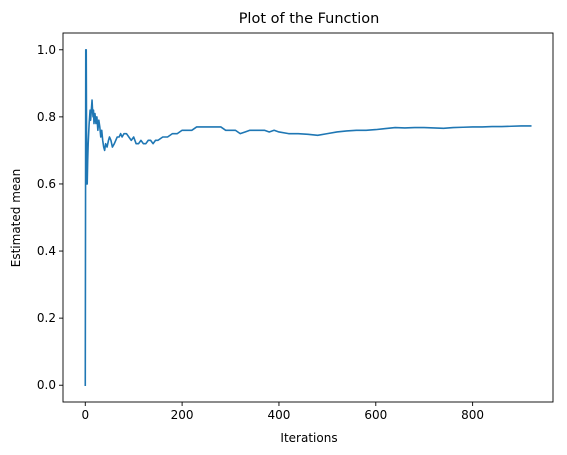 The width and height of the screenshot is (567, 455). Describe the element at coordinates (46, 184) in the screenshot. I see `y-tick-label: 0.6` at that location.